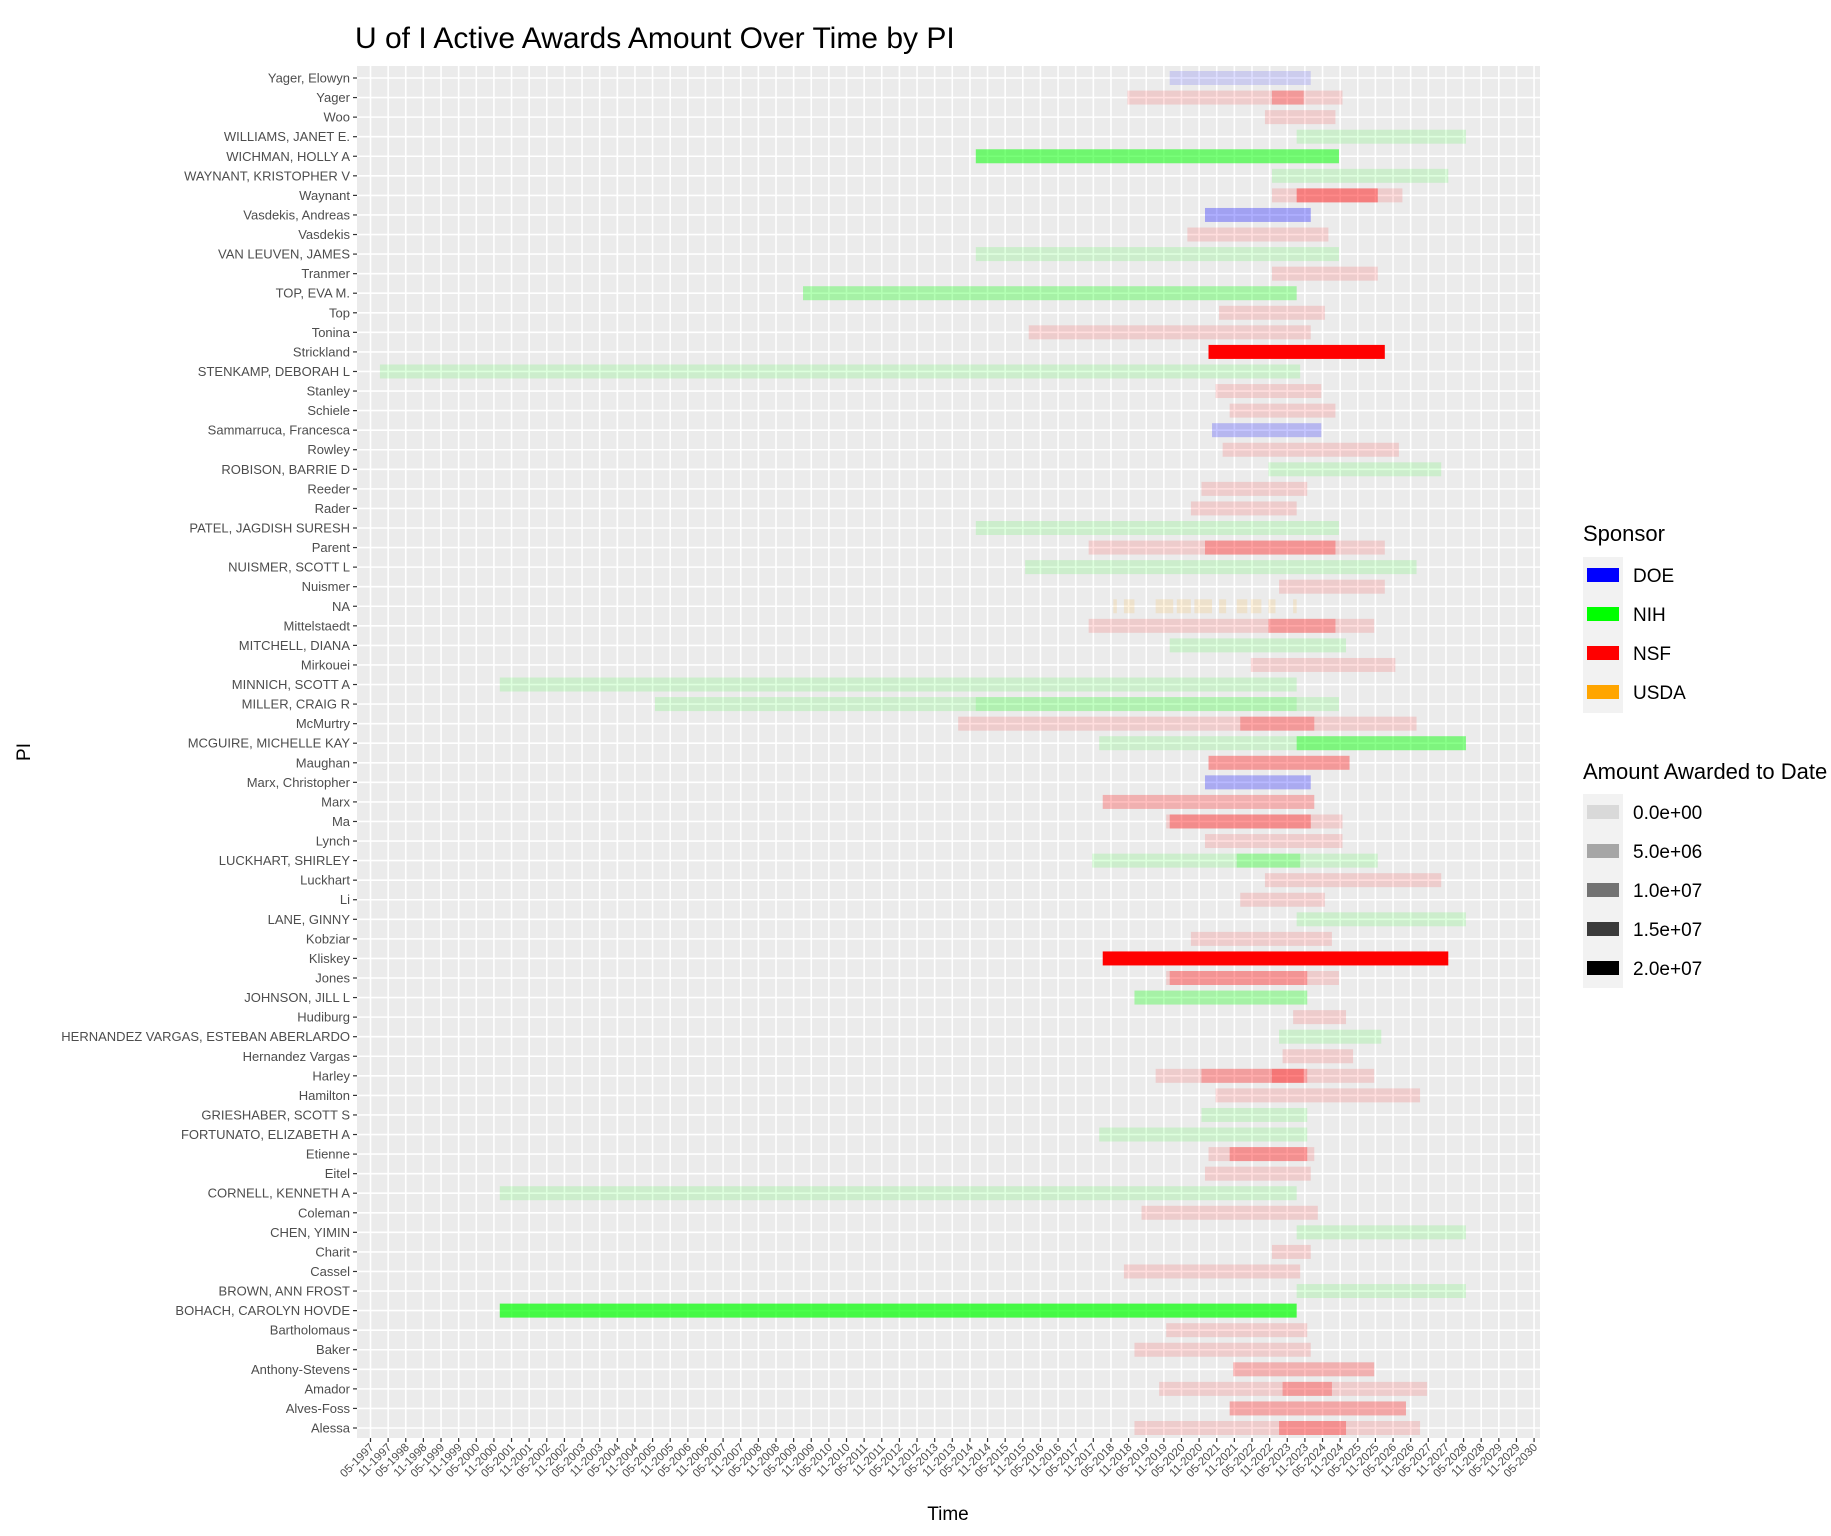 Image resolution: width=1831 pixels, height=1536 pixels. Describe the element at coordinates (287, 136) in the screenshot. I see `y-tick-label: WILLIAMS, JANET E.` at that location.